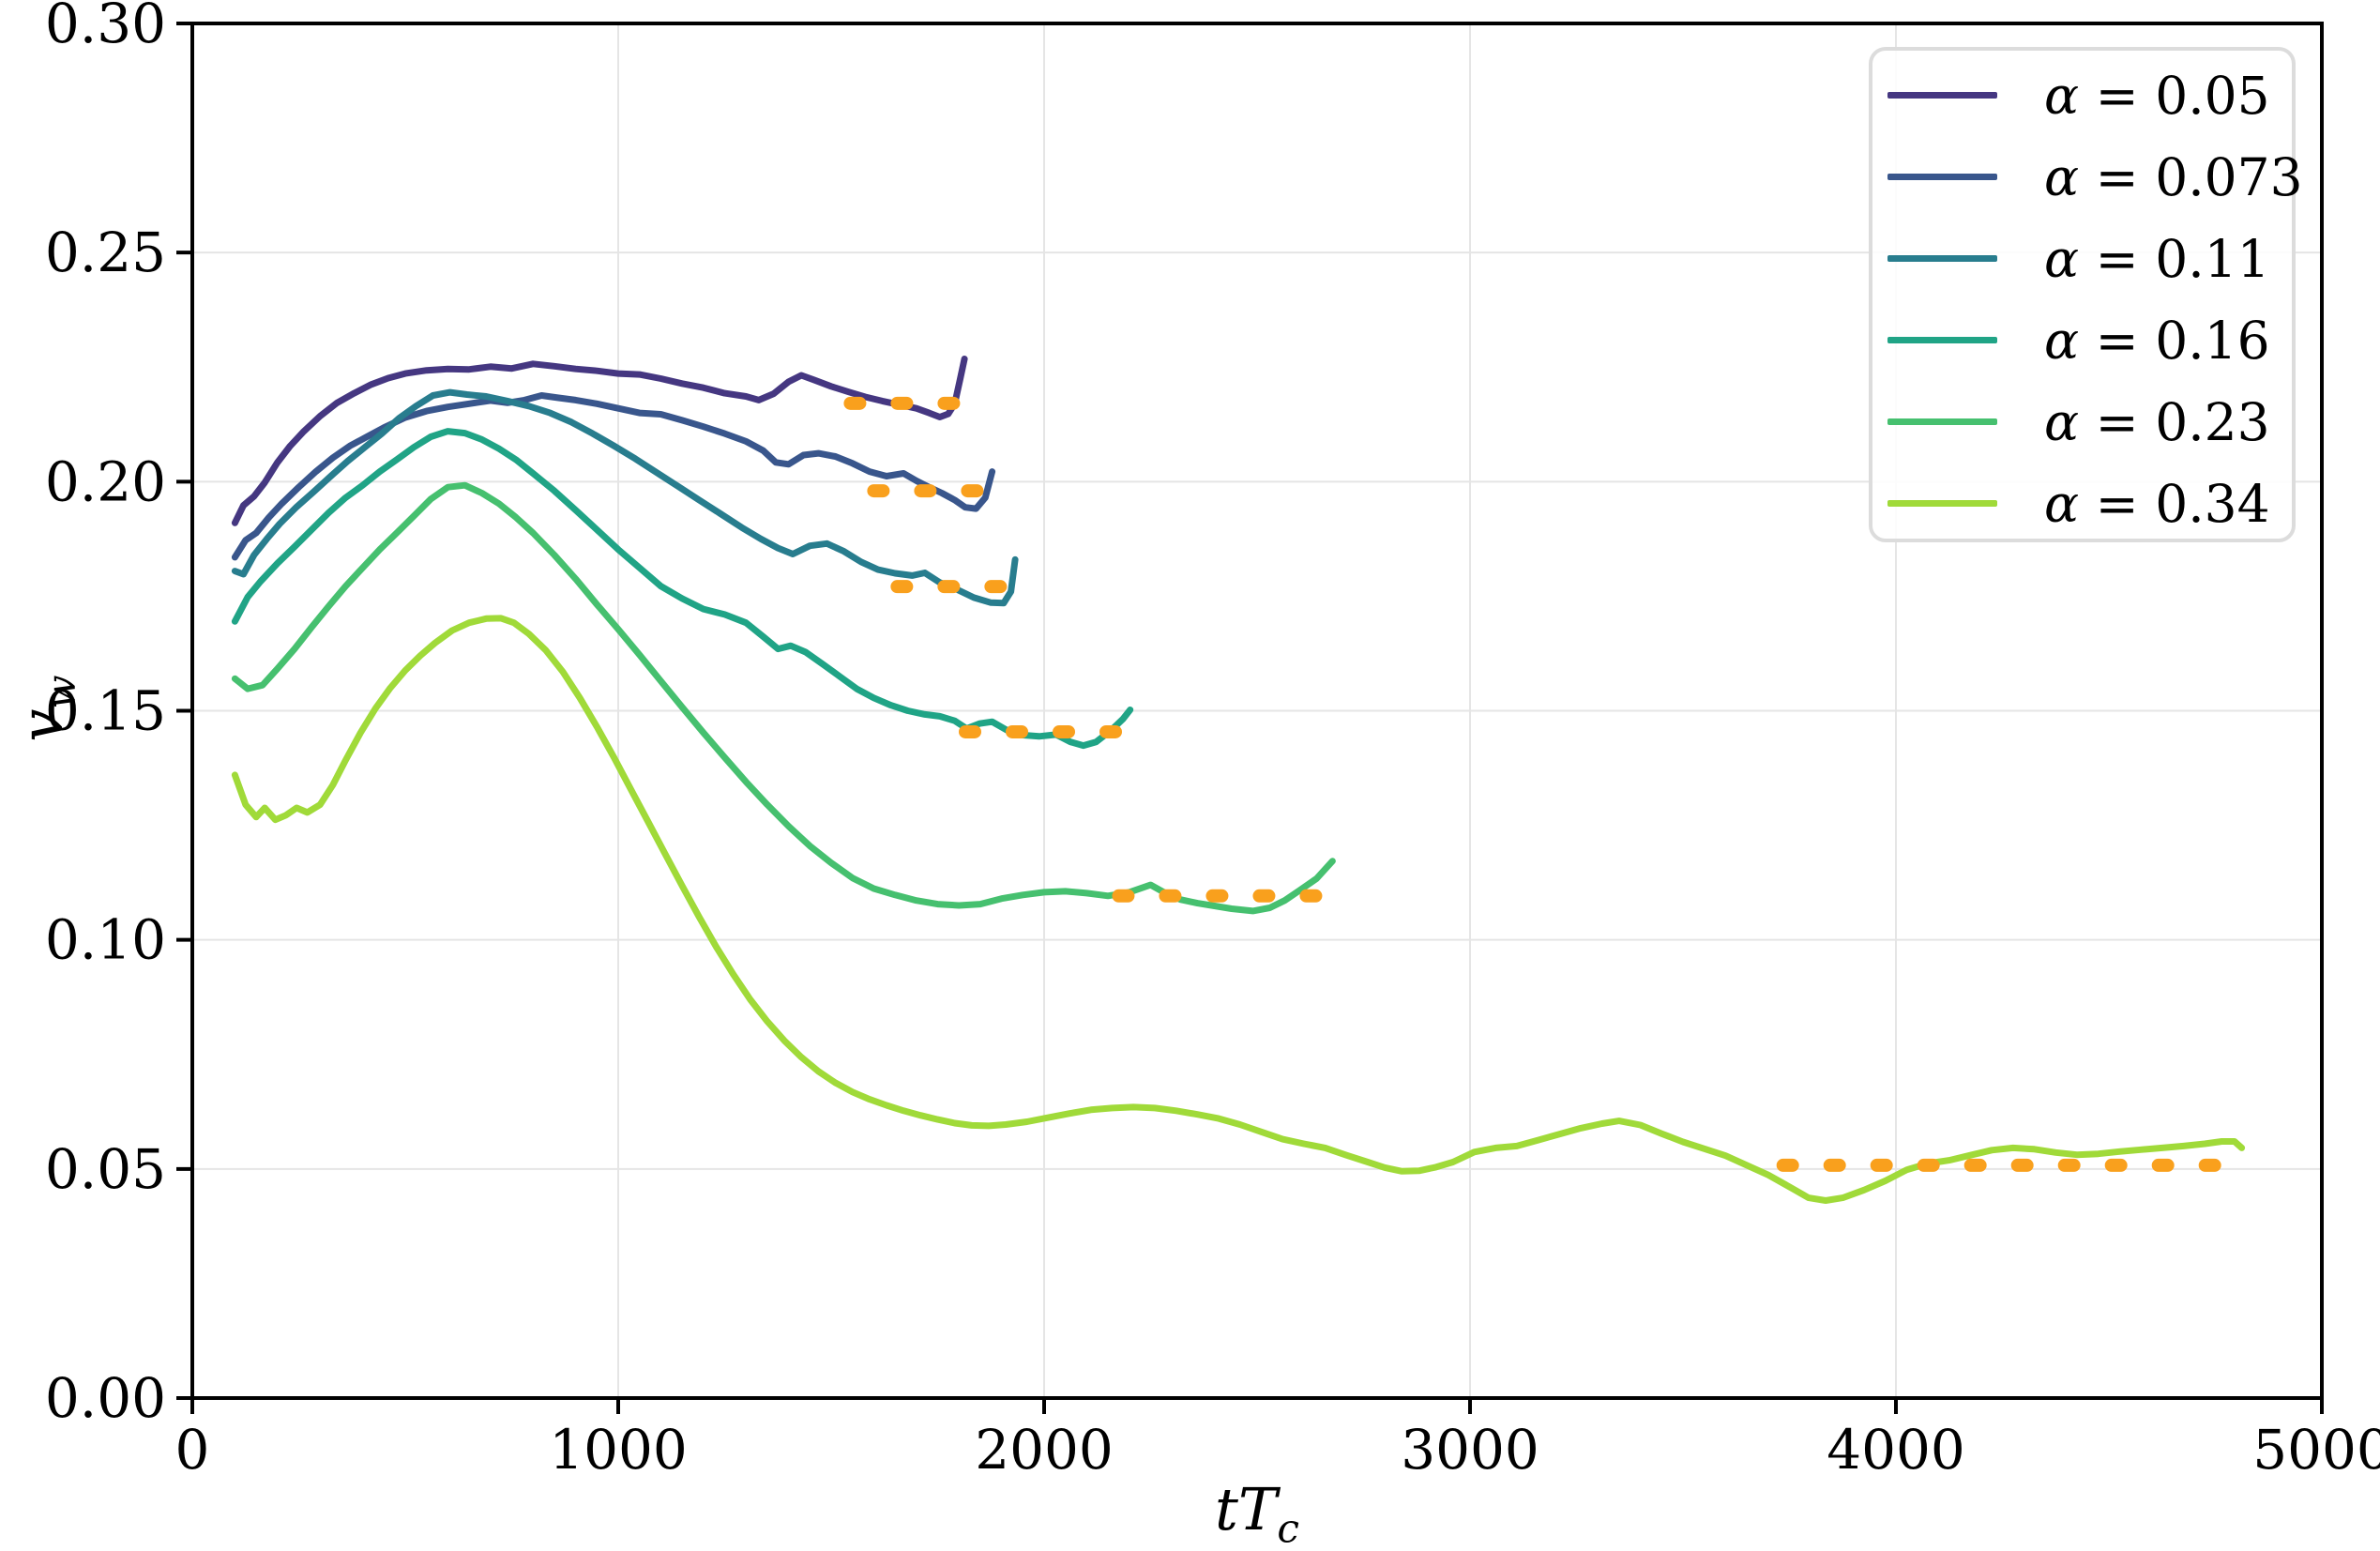 The image size is (2380, 1551). I want to click on y-tick-label: 0.25, so click(105, 252).